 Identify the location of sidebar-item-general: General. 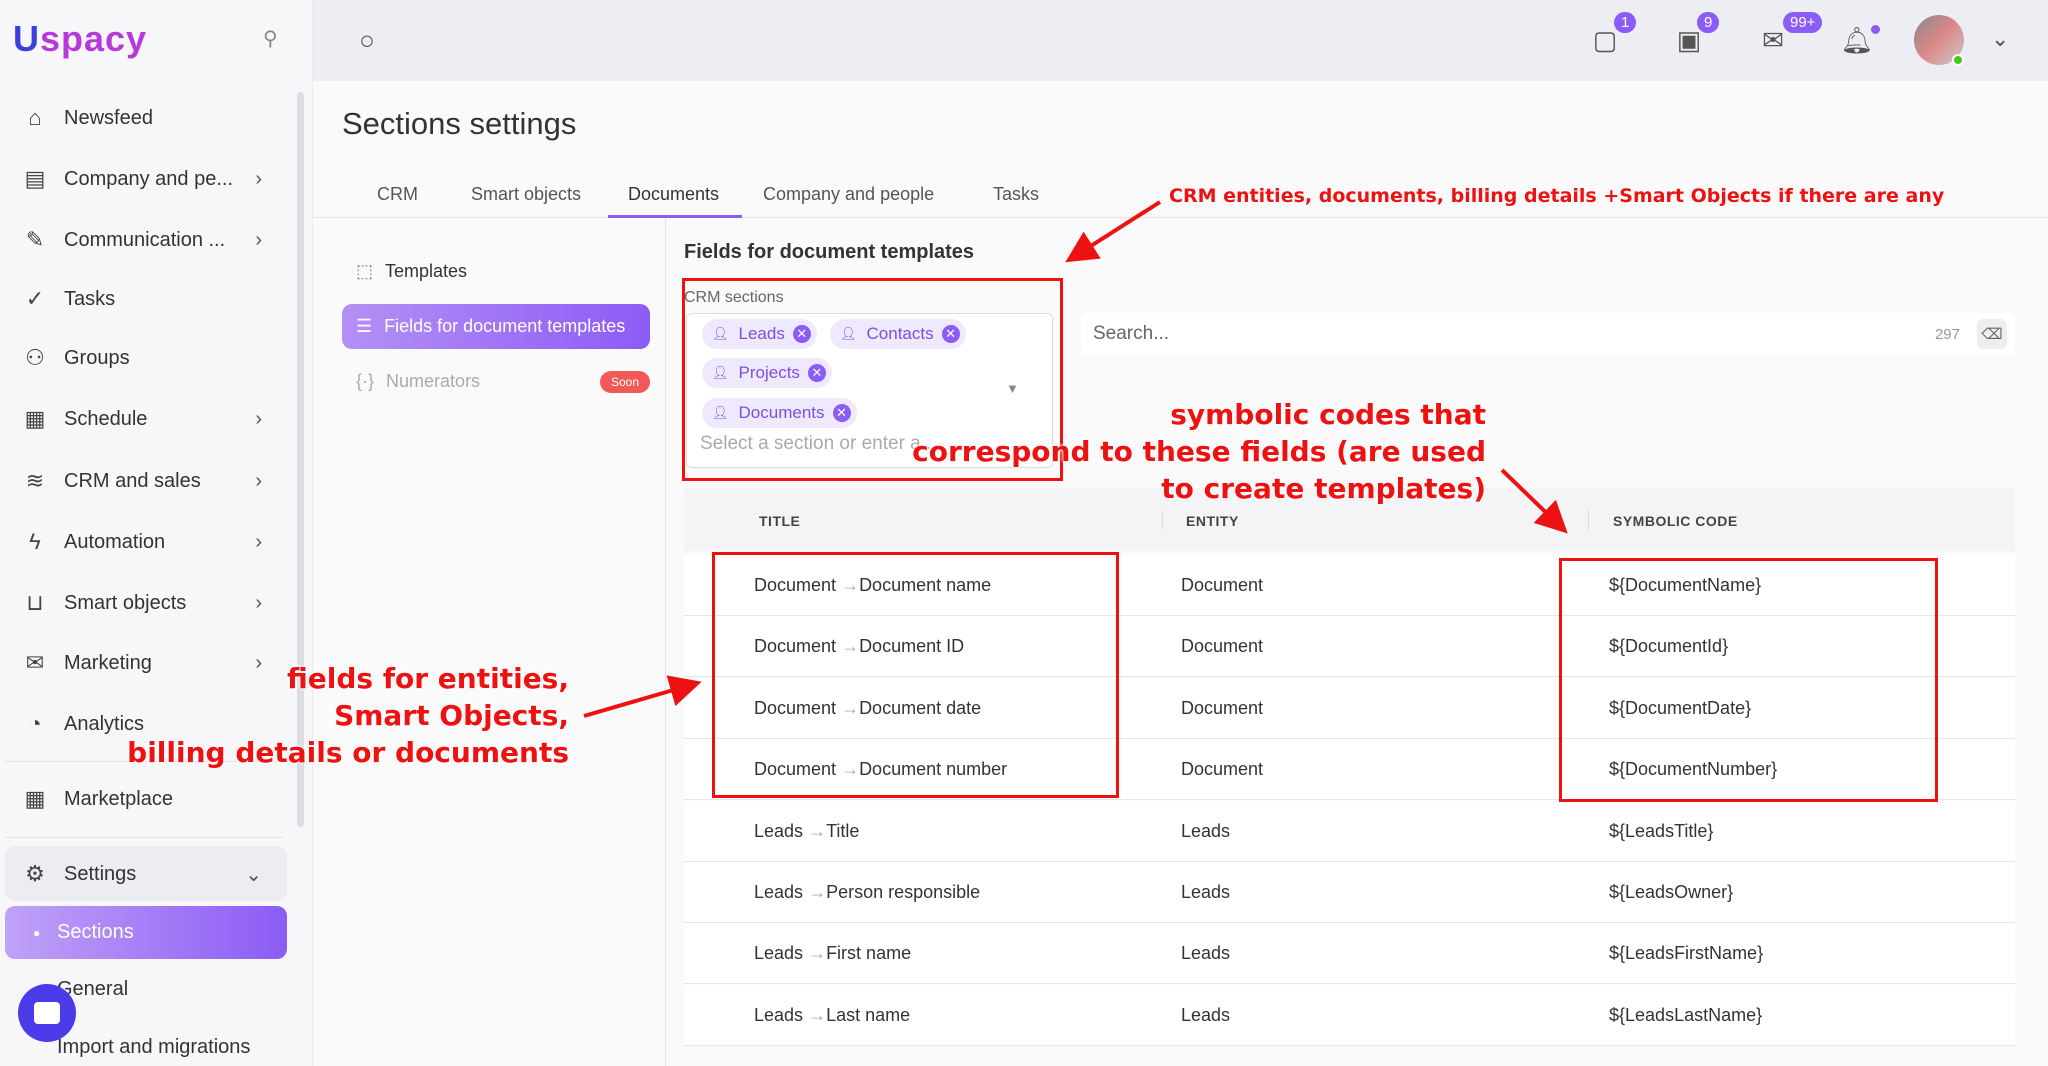
(93, 989).